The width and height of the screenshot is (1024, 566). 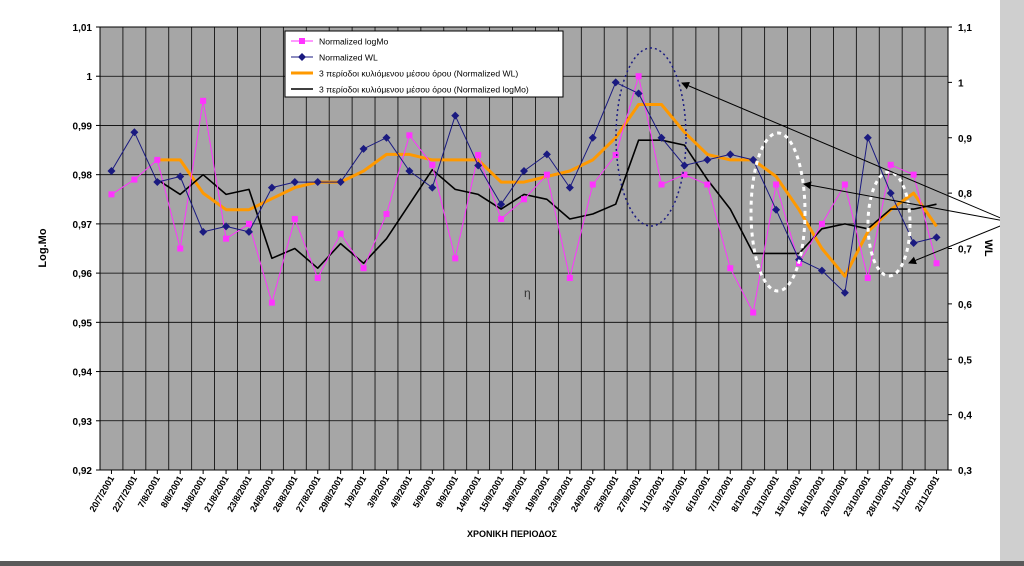 I want to click on right-tick-label: 0,6, so click(x=965, y=305).